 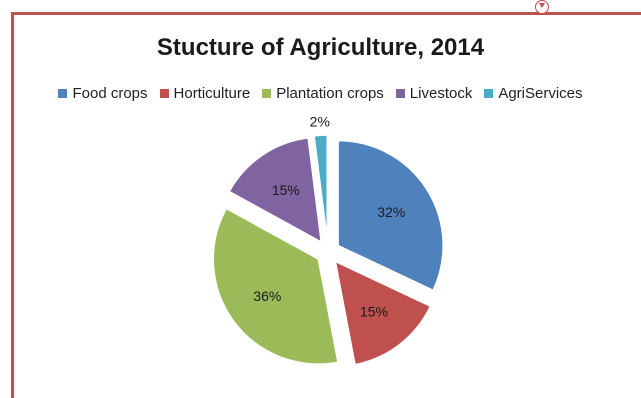 I want to click on legend-label: Plantation crops, so click(x=330, y=93).